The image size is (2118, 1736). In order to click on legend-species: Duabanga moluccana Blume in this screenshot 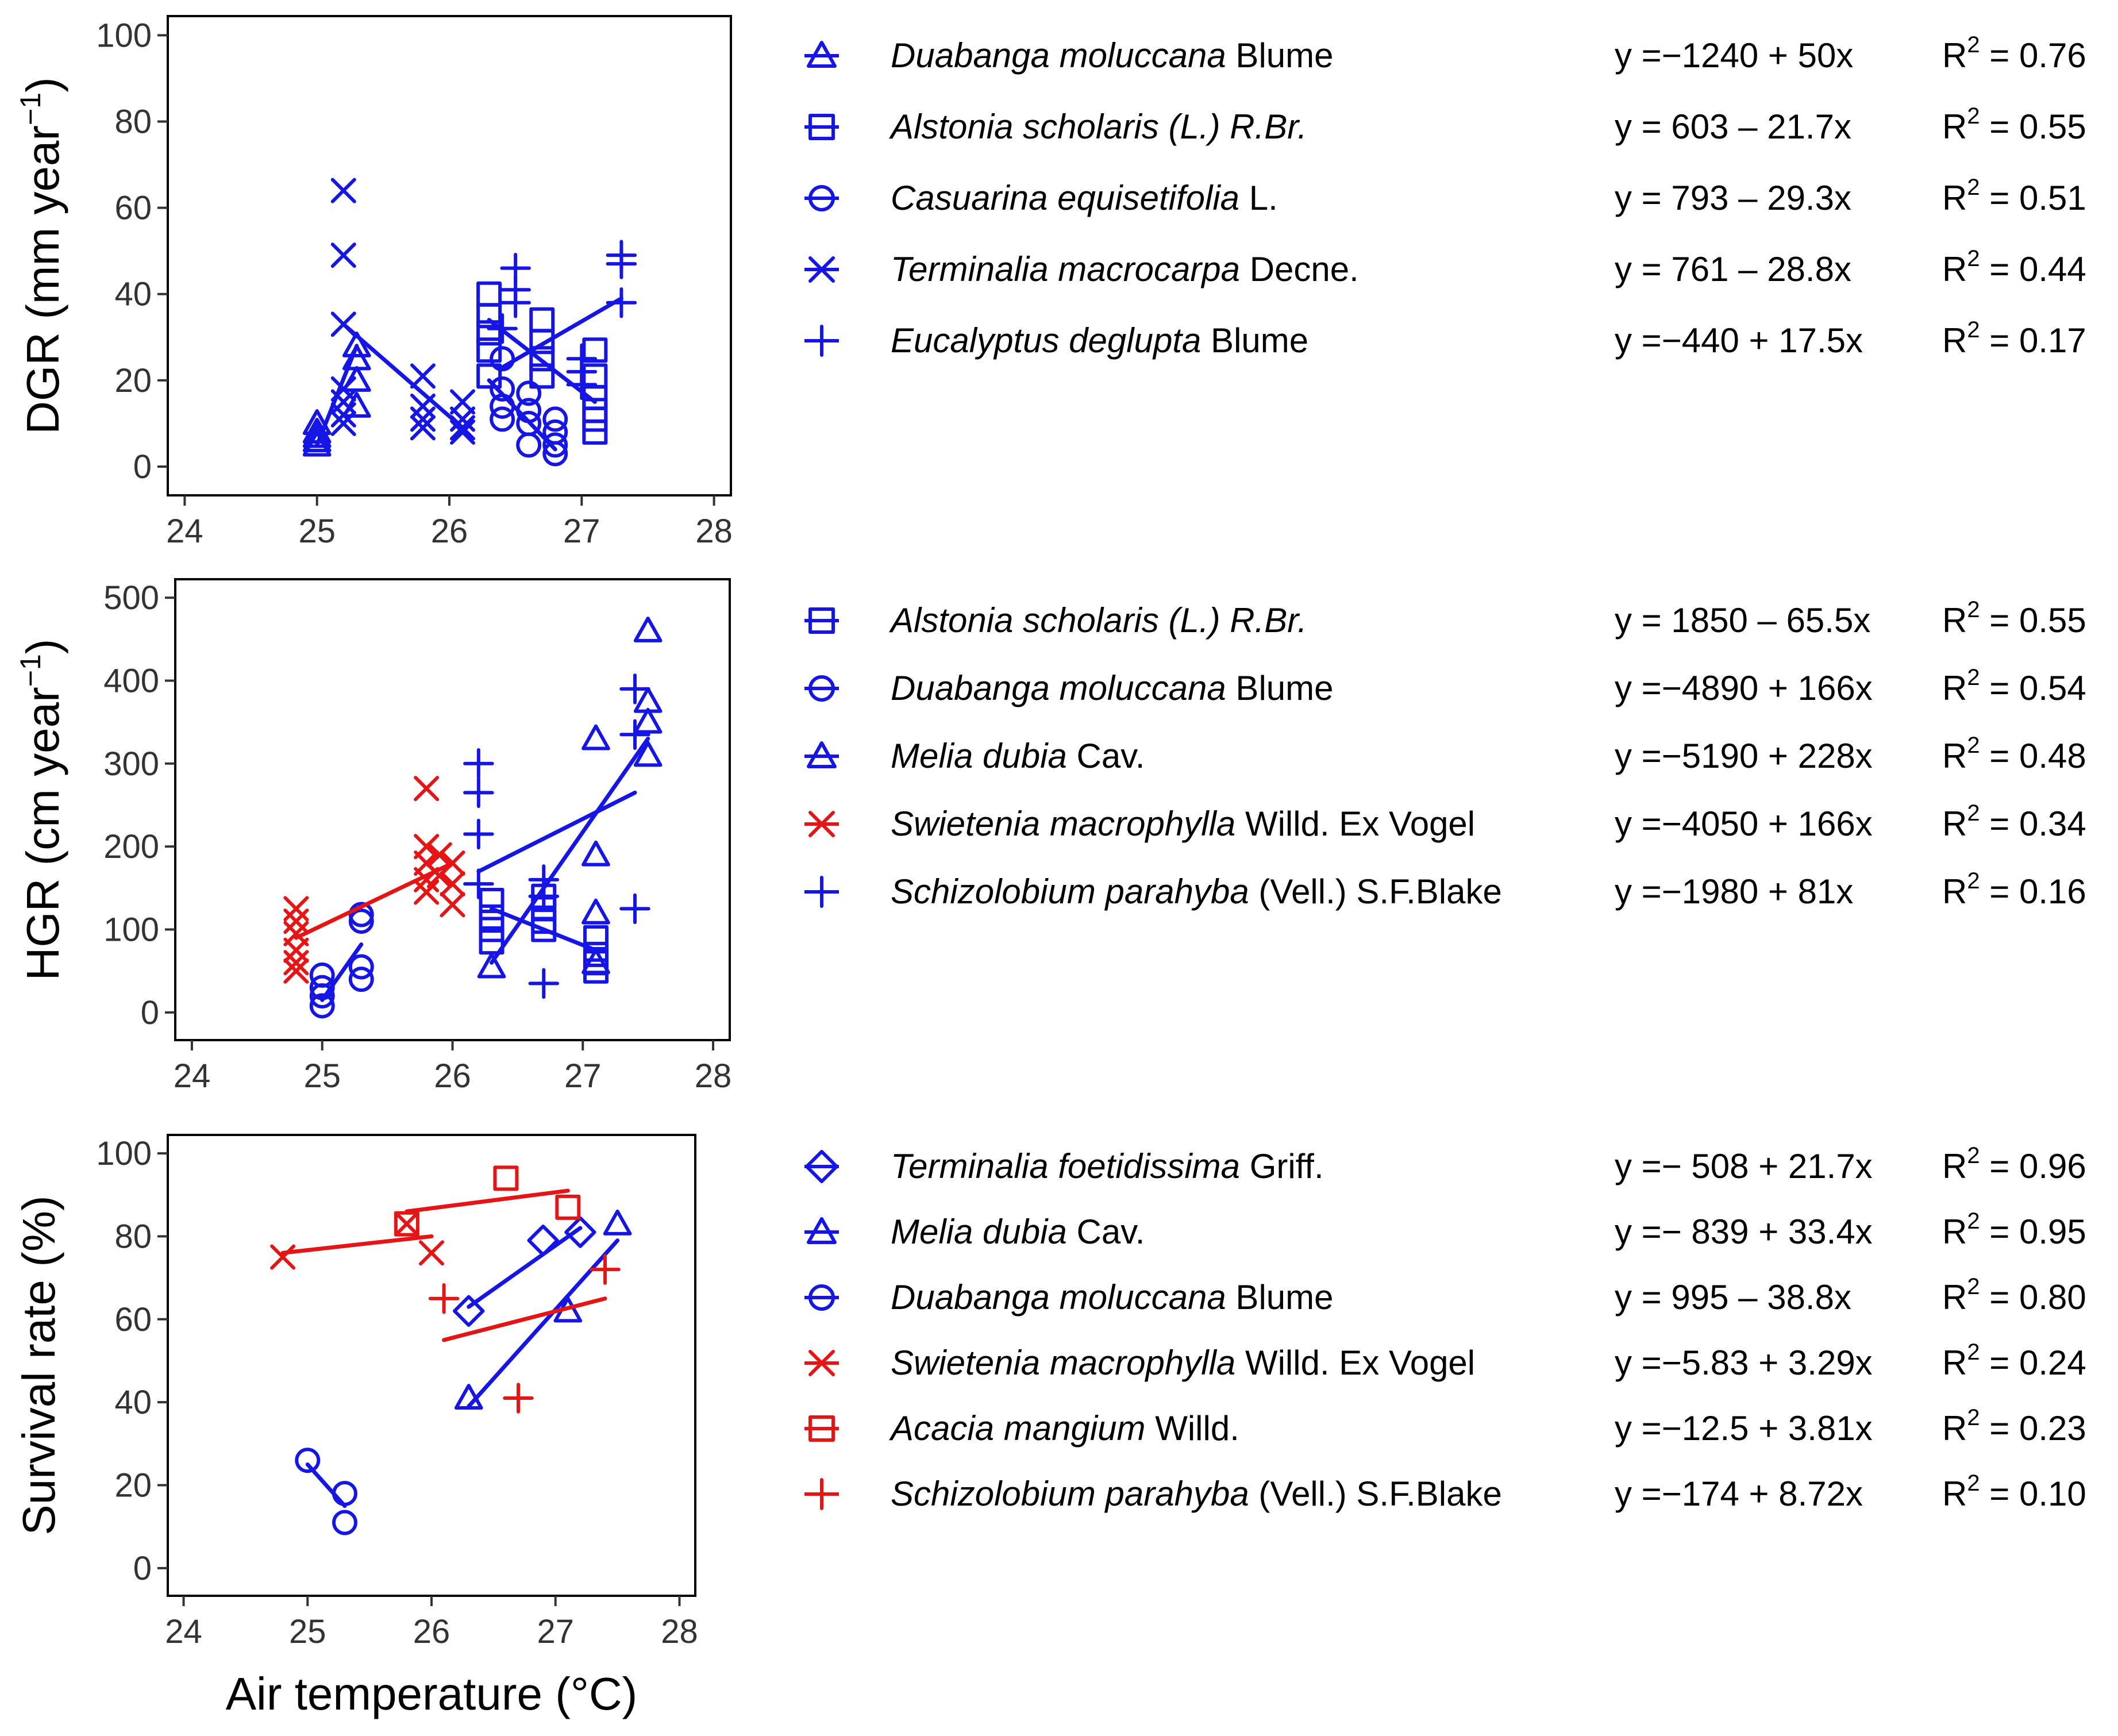, I will do `click(1112, 688)`.